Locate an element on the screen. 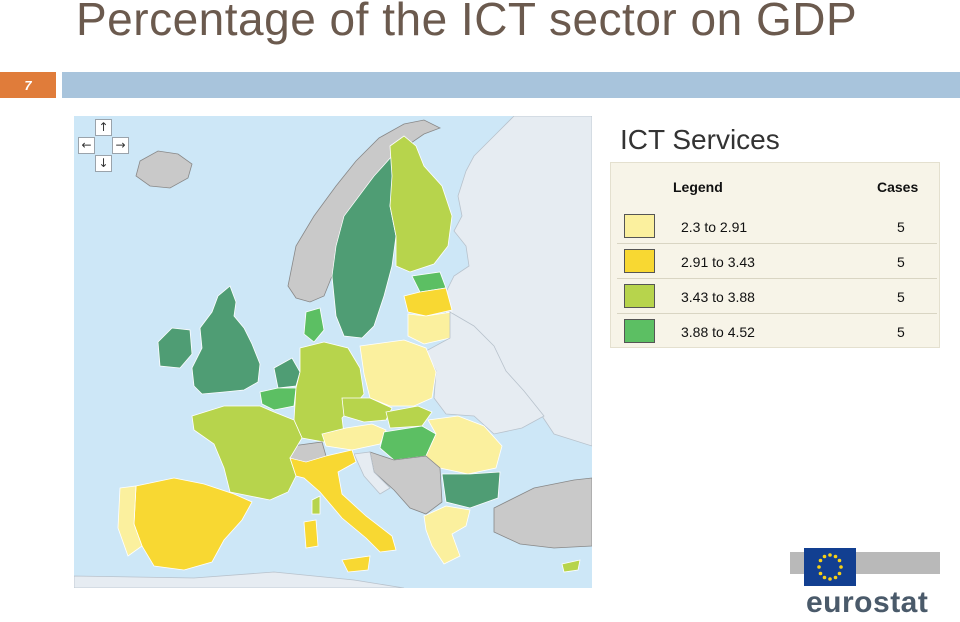 Image resolution: width=960 pixels, height=622 pixels. region-north-africa is located at coordinates (239, 579).